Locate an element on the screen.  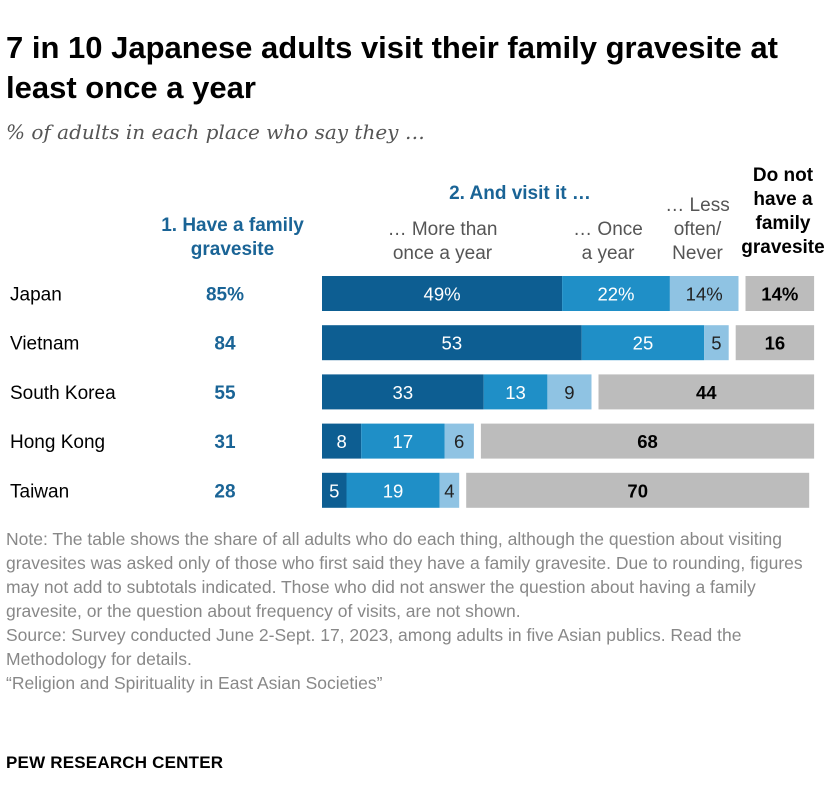
bar-once-a-year-taiwan is located at coordinates (393, 490).